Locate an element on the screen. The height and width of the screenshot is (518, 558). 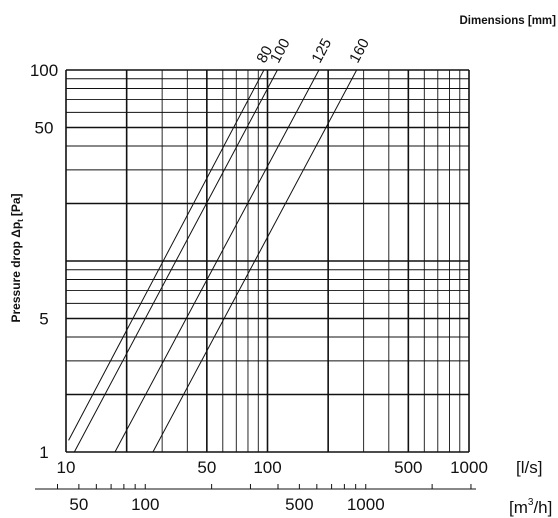
y-tick-label: 50 is located at coordinates (44, 127).